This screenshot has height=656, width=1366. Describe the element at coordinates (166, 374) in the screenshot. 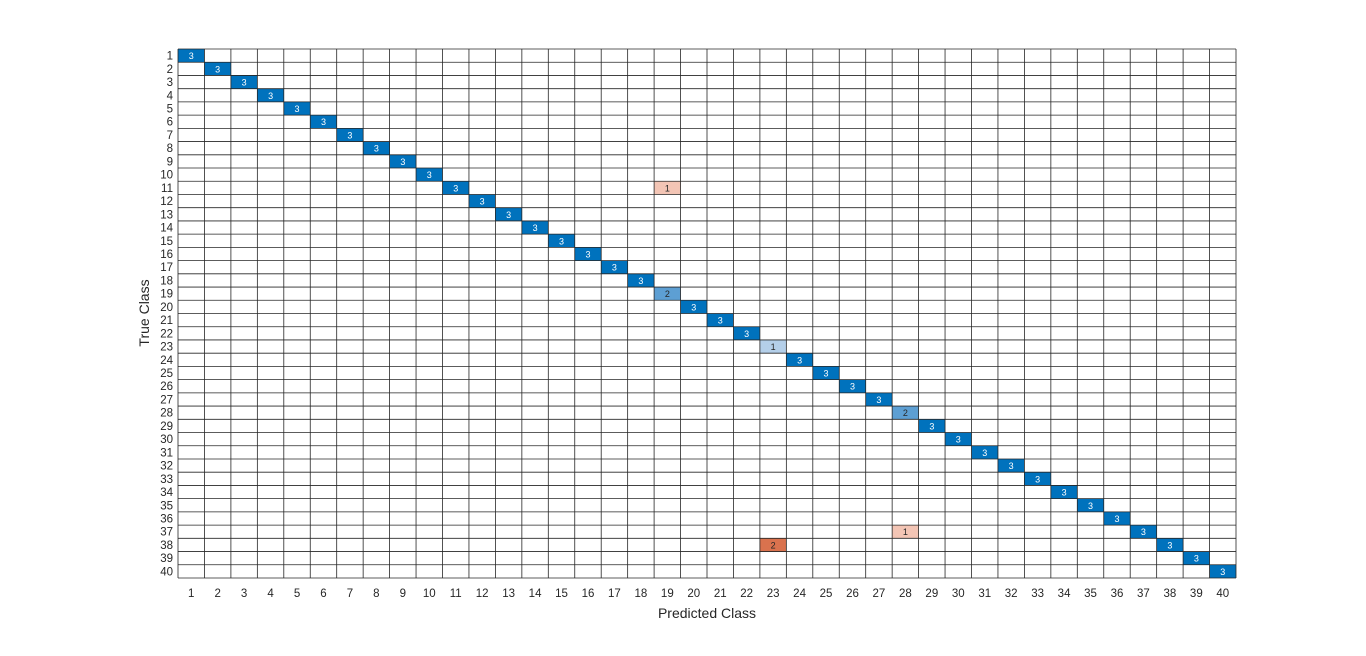

I see `y-tick-label: 25` at that location.